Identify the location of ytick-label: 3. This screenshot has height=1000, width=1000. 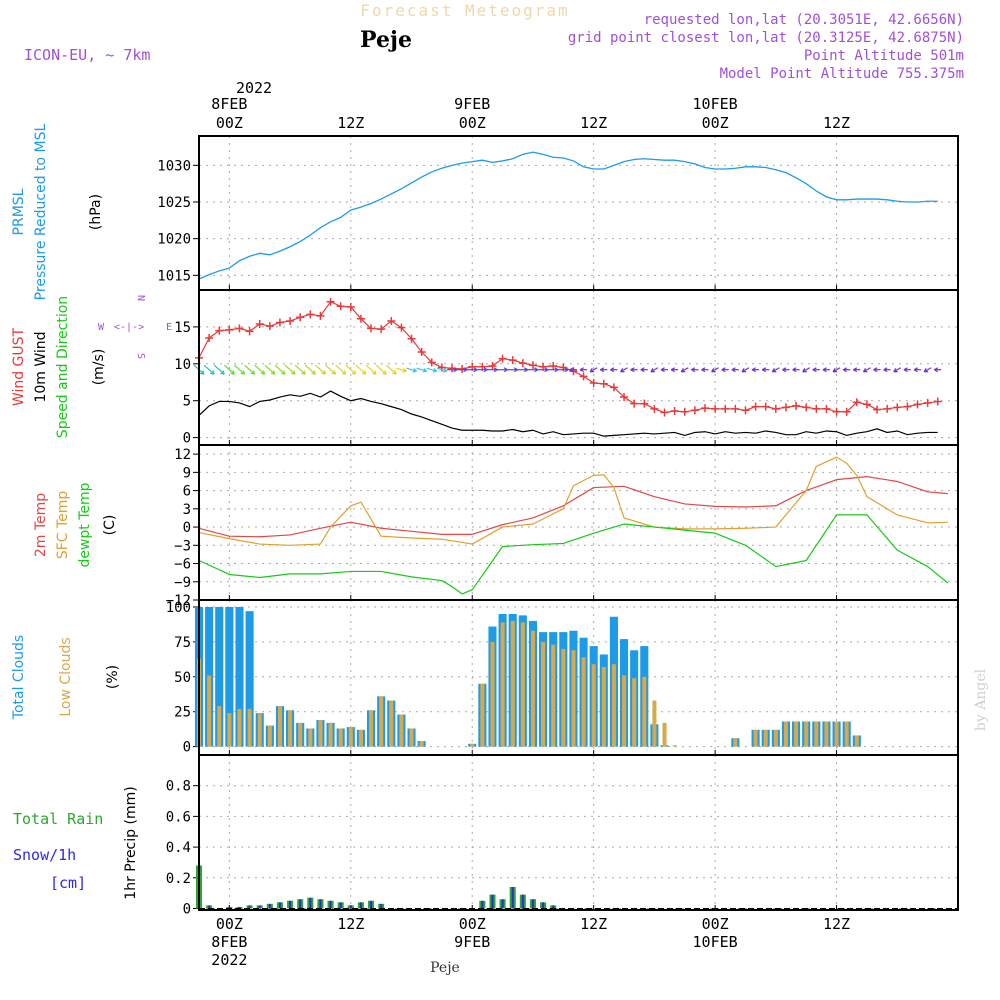
(187, 510).